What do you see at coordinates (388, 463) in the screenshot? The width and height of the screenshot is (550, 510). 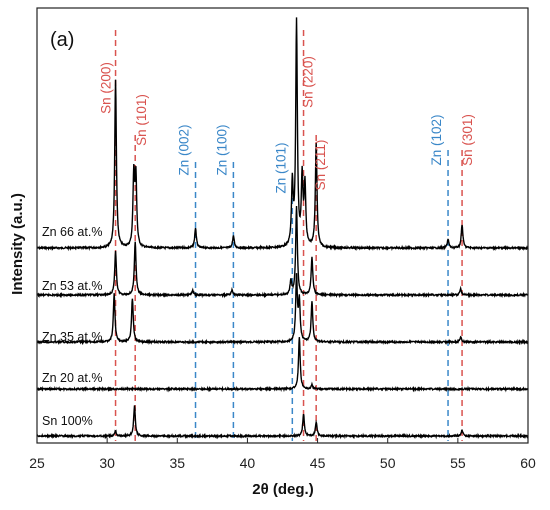 I see `x-tick-label: 50` at bounding box center [388, 463].